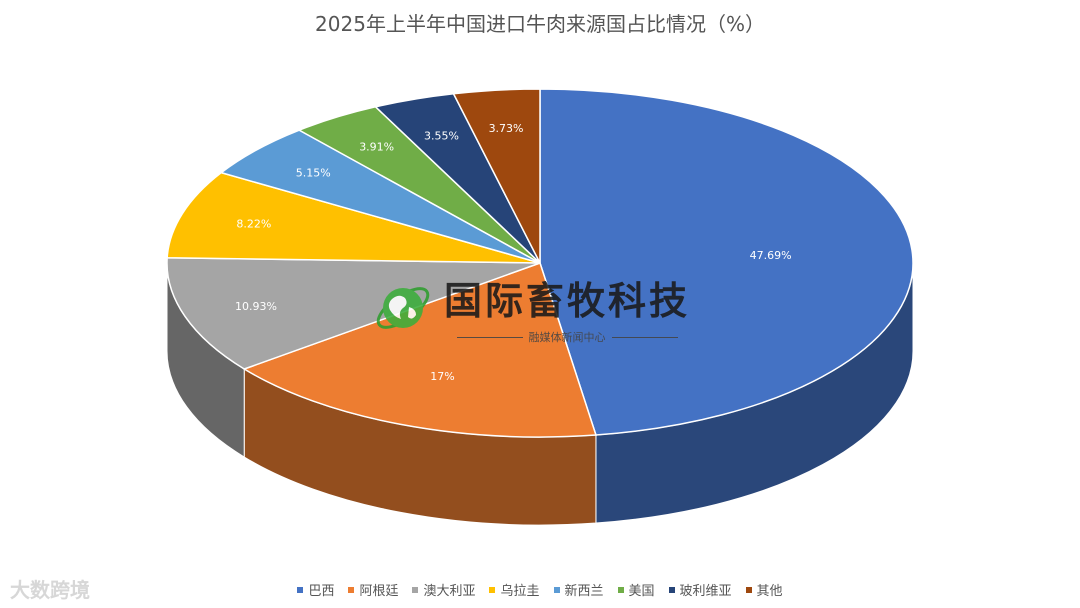 This screenshot has height=608, width=1080. I want to click on data-label-3: 8.22%, so click(253, 223).